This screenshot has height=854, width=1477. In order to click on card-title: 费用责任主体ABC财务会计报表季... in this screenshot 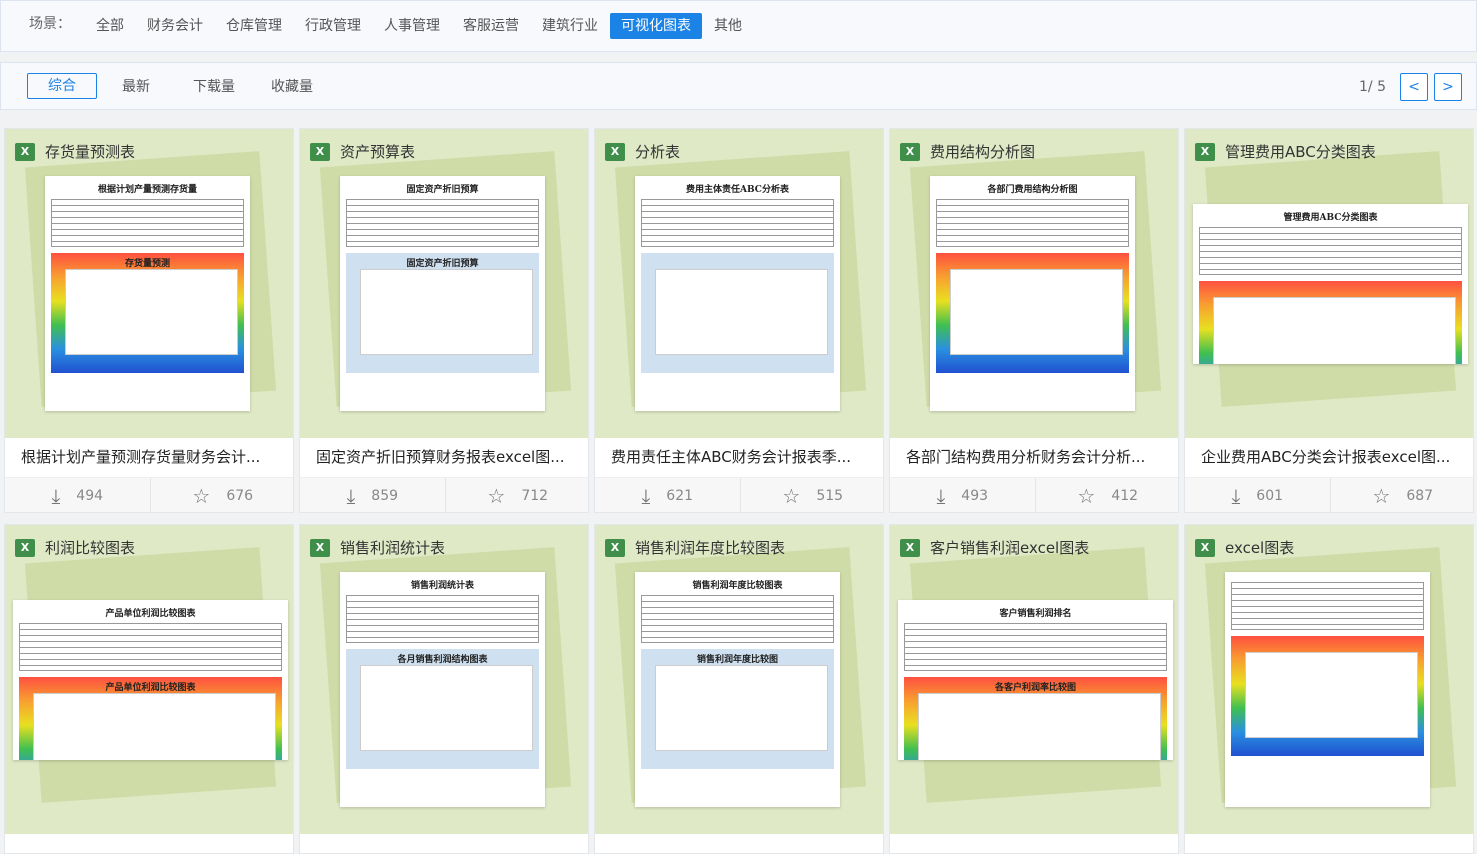, I will do `click(739, 457)`.